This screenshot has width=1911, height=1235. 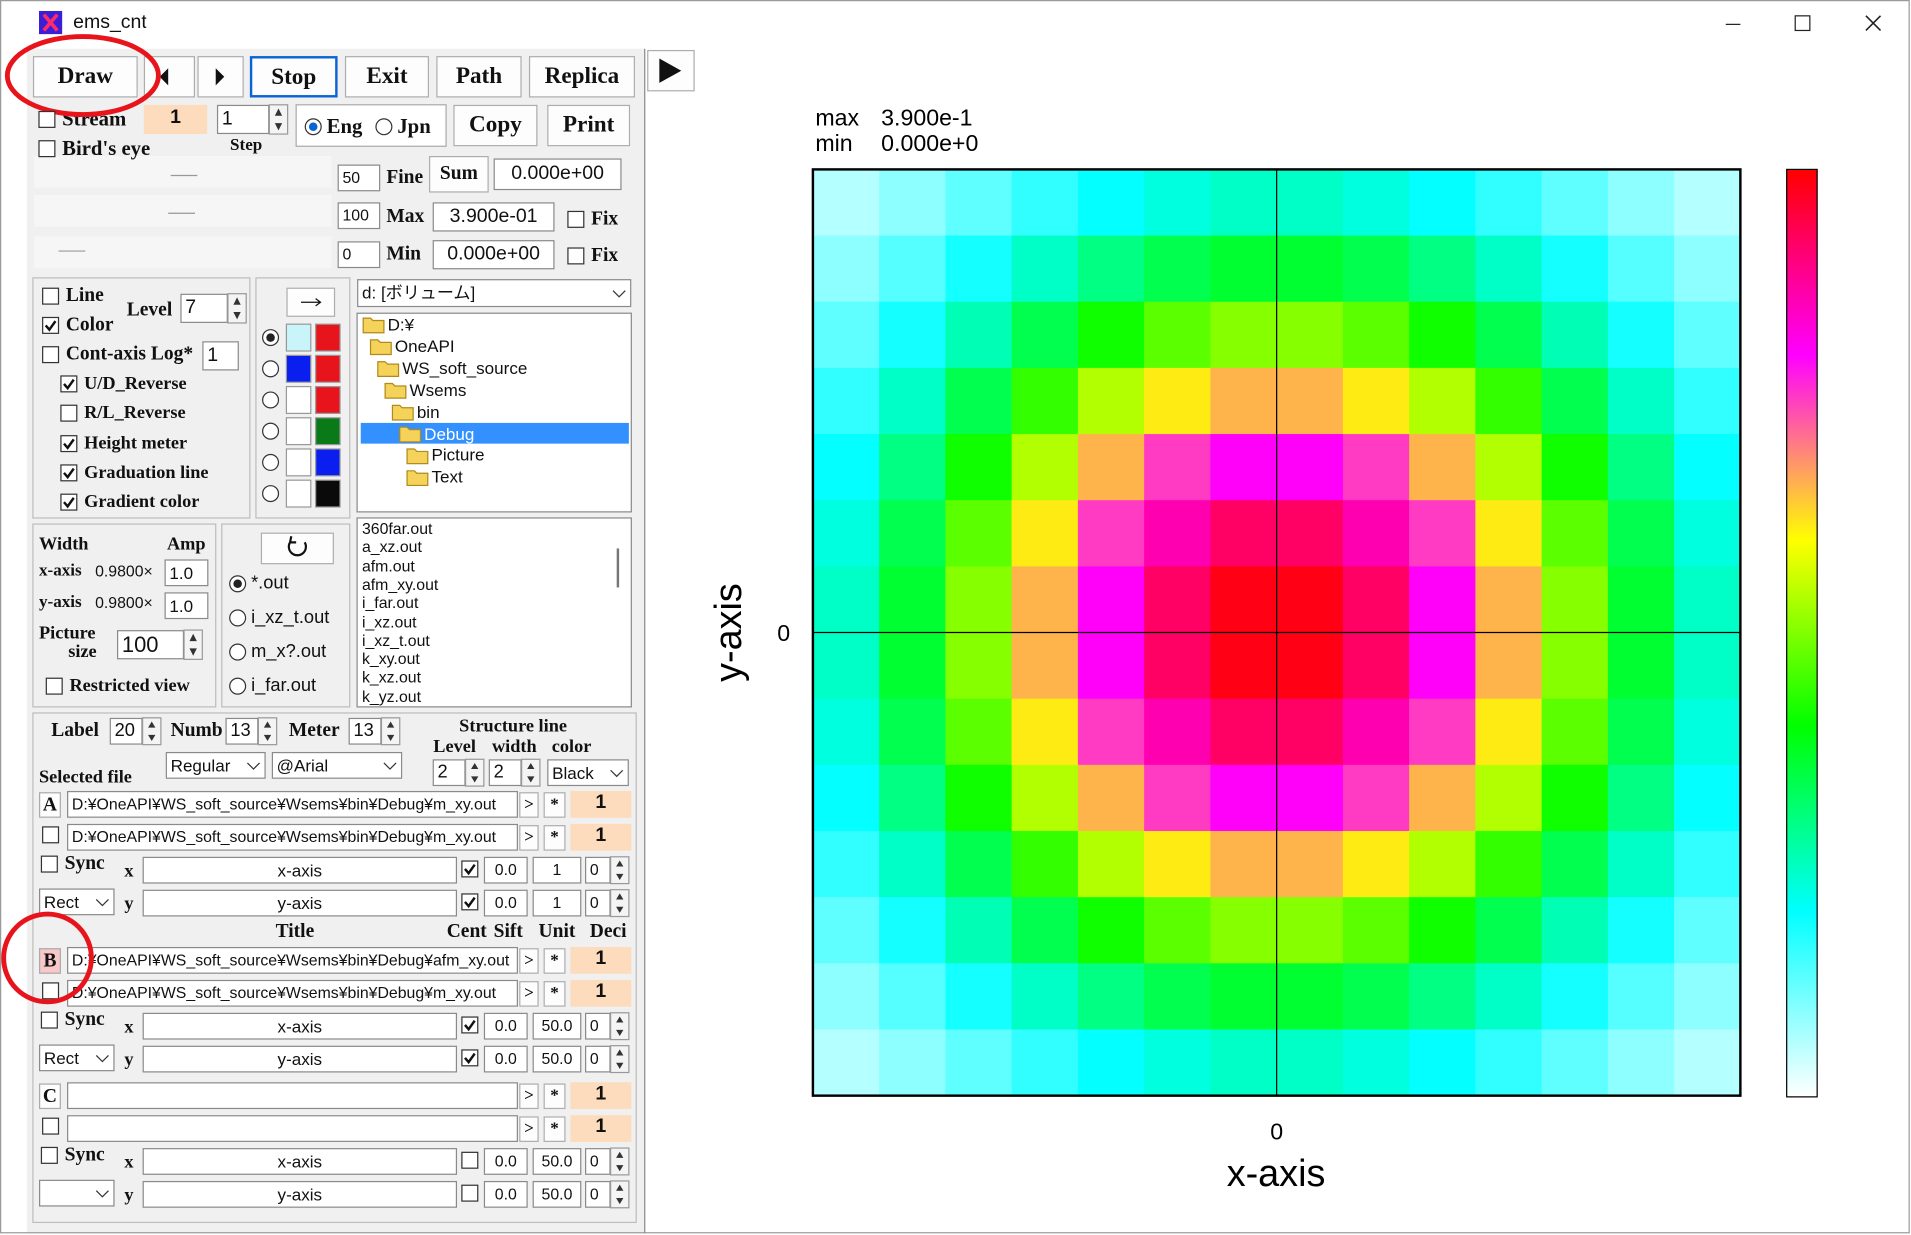 I want to click on direction-button, so click(x=311, y=302).